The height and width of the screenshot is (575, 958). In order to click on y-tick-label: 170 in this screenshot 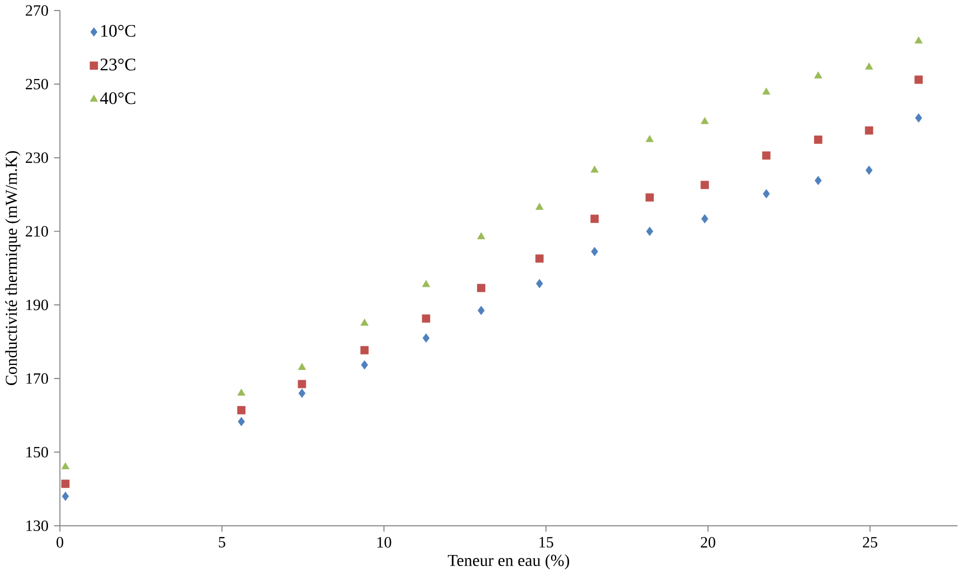, I will do `click(37, 378)`.